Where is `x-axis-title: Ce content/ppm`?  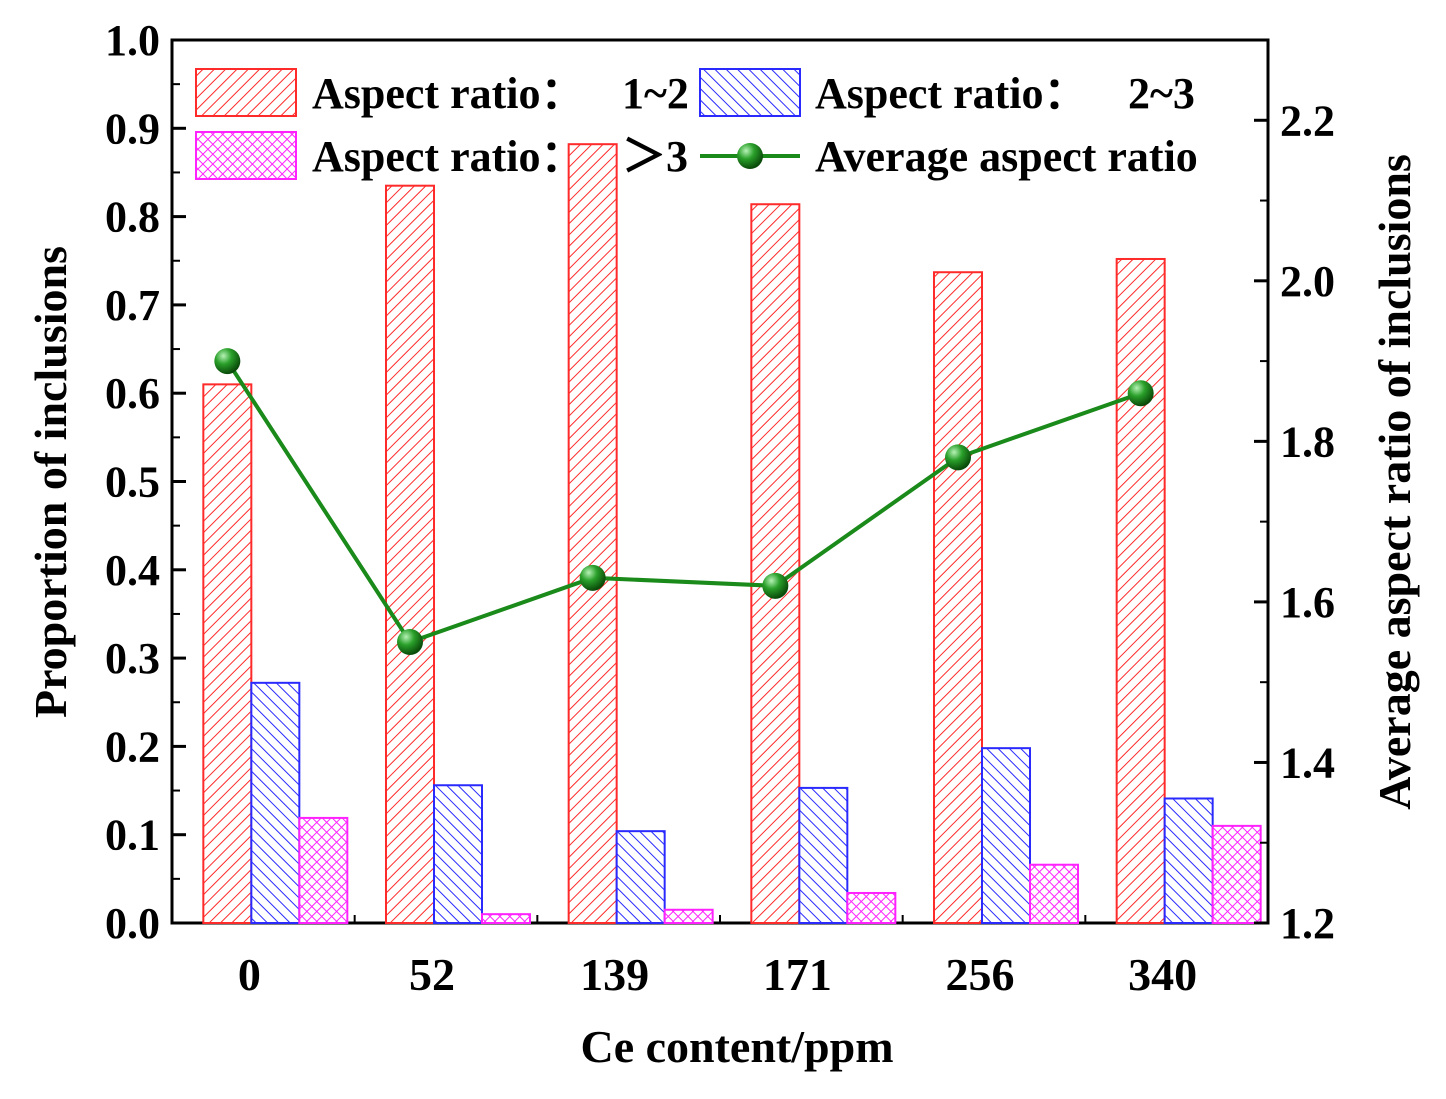
x-axis-title: Ce content/ppm is located at coordinates (736, 1046).